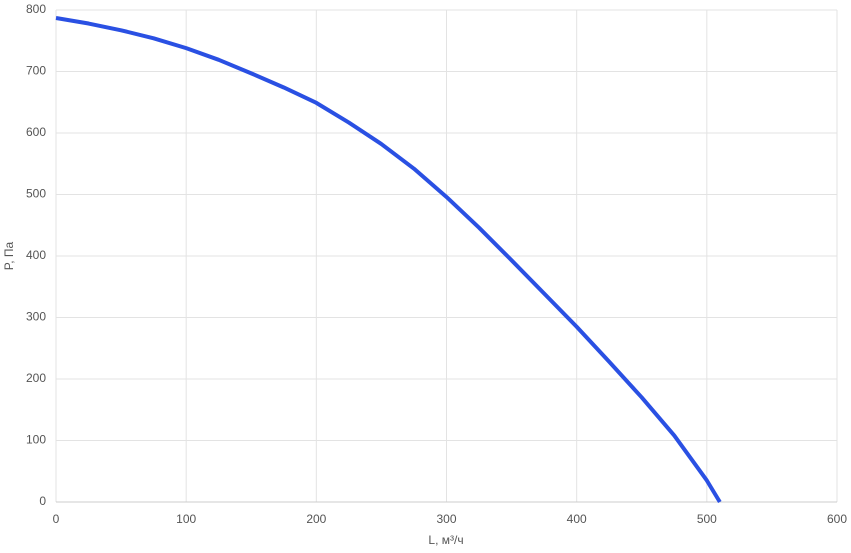  What do you see at coordinates (36, 317) in the screenshot?
I see `y-tick-label: 300` at bounding box center [36, 317].